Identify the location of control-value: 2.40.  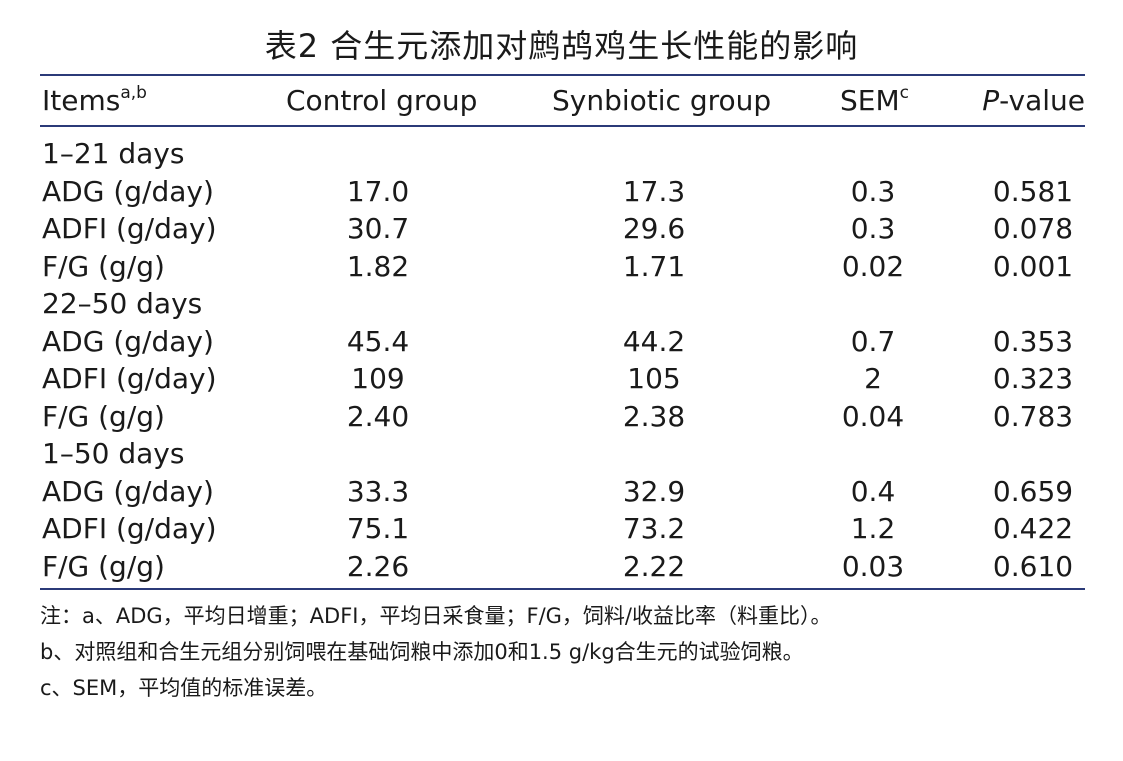
(378, 416).